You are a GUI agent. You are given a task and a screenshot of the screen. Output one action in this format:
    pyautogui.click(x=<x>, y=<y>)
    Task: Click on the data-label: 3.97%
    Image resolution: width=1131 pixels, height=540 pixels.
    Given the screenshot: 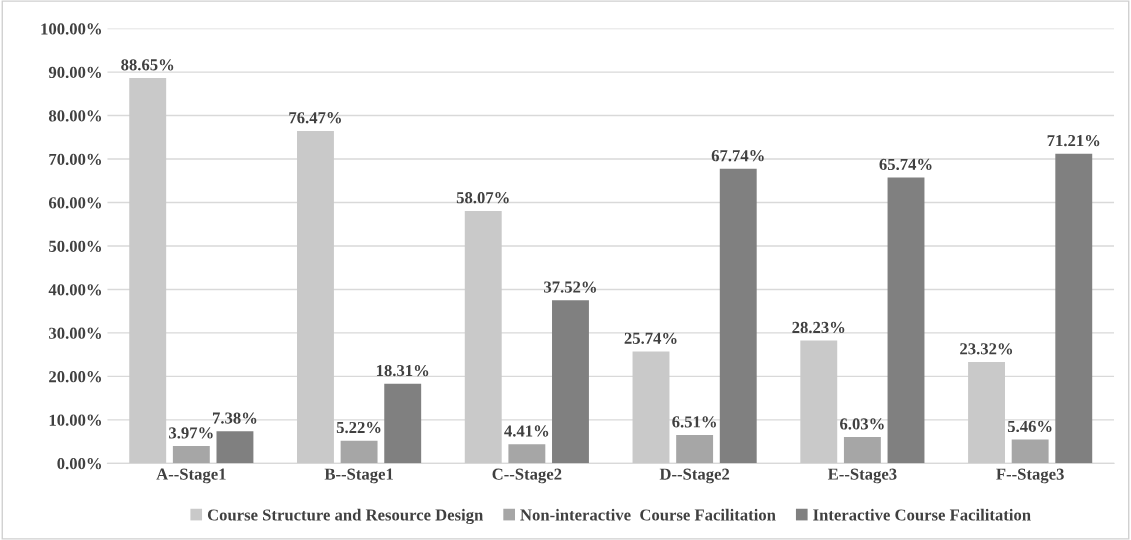 What is the action you would take?
    pyautogui.click(x=191, y=433)
    